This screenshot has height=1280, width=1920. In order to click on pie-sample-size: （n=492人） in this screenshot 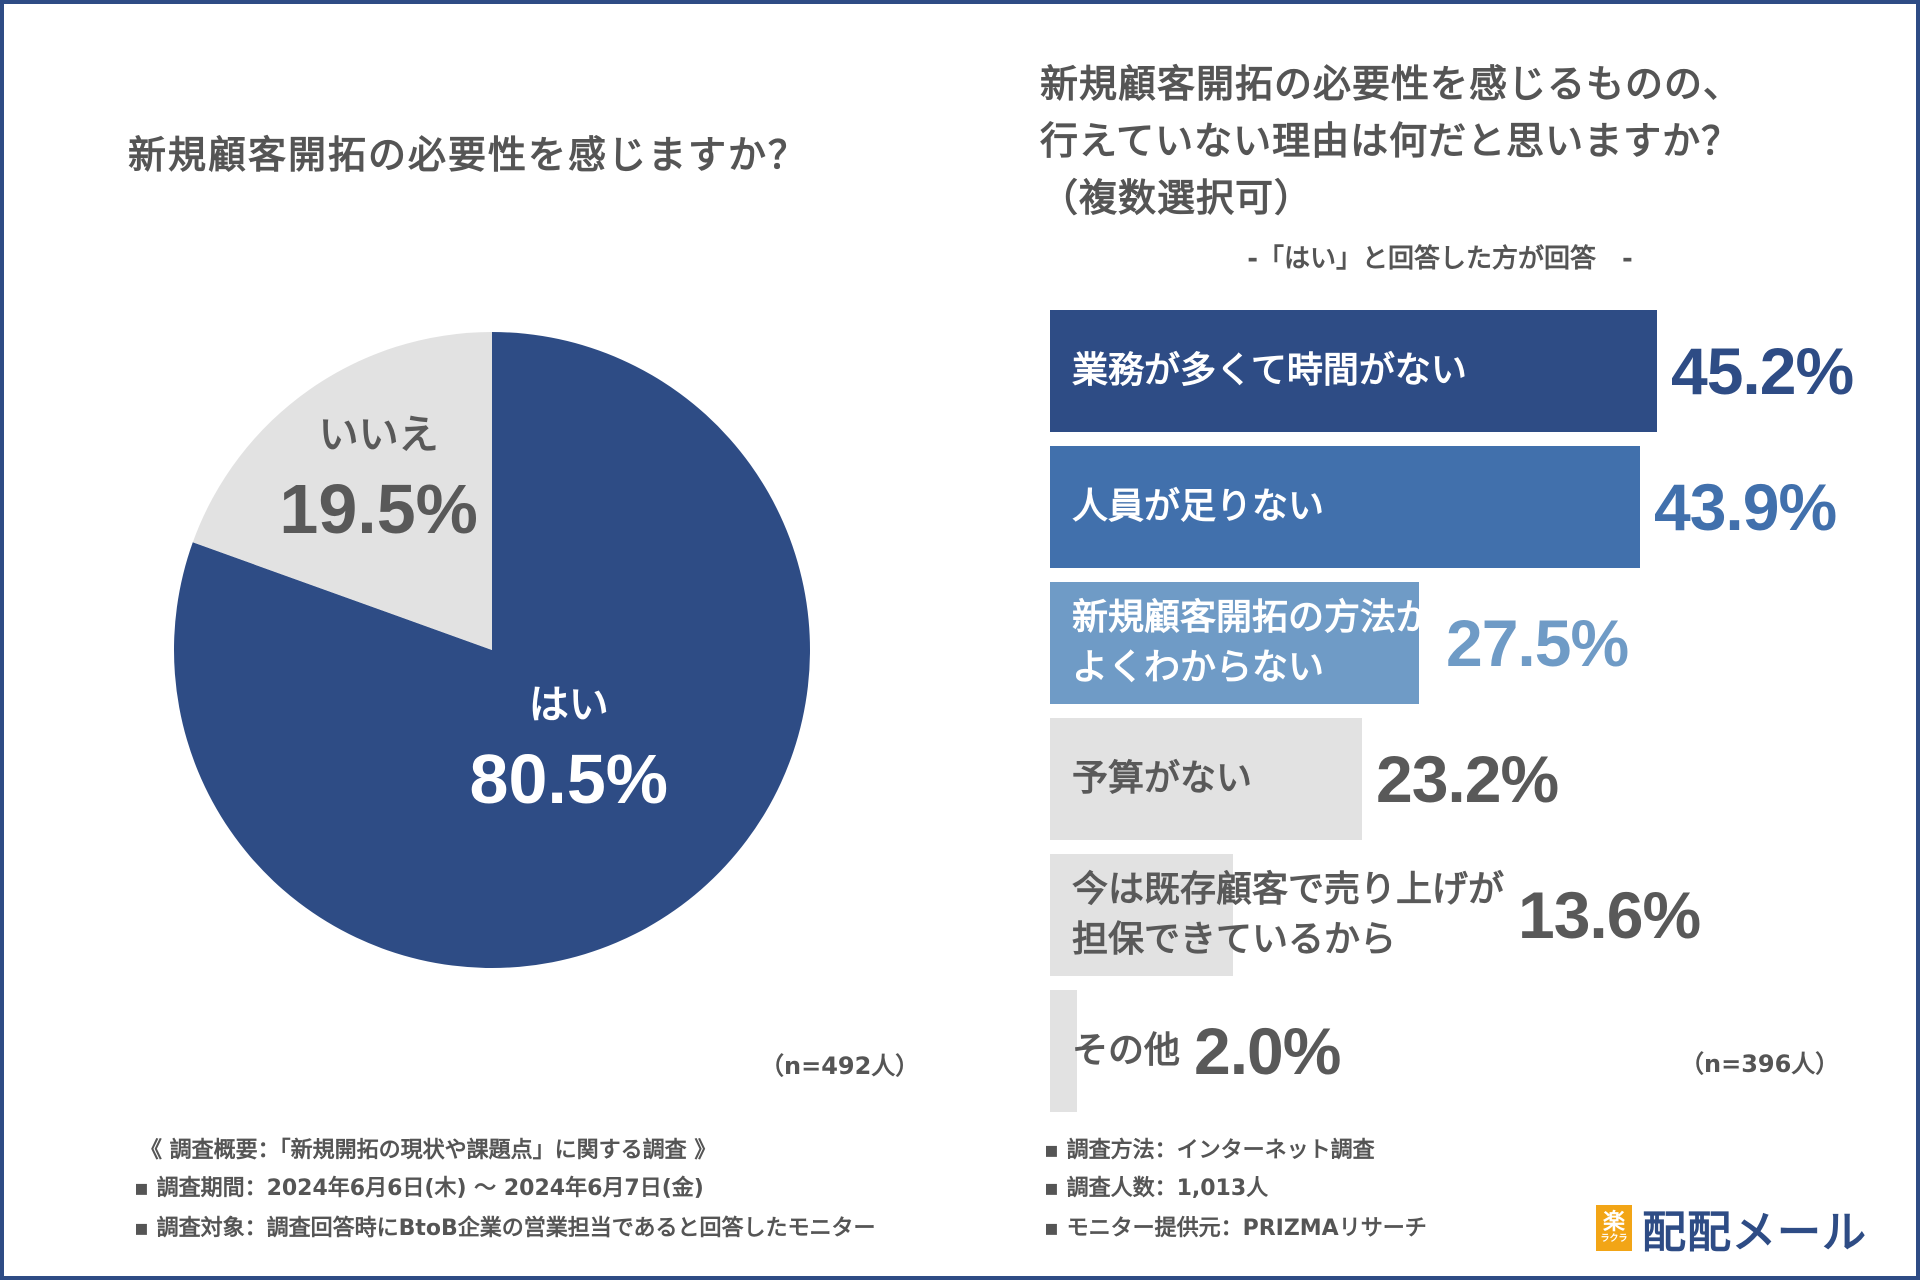, I will do `click(840, 1066)`.